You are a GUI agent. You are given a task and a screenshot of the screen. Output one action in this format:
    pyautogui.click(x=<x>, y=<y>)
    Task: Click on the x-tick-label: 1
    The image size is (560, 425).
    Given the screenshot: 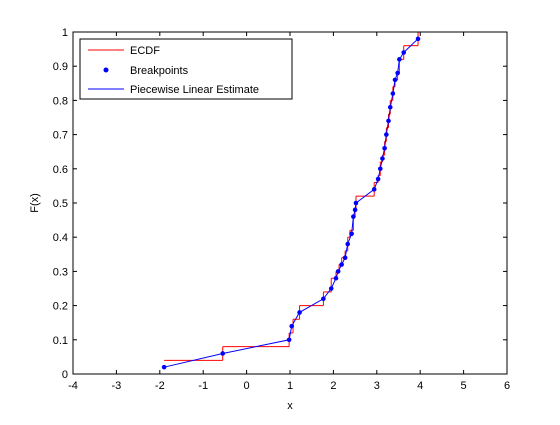 What is the action you would take?
    pyautogui.click(x=290, y=386)
    